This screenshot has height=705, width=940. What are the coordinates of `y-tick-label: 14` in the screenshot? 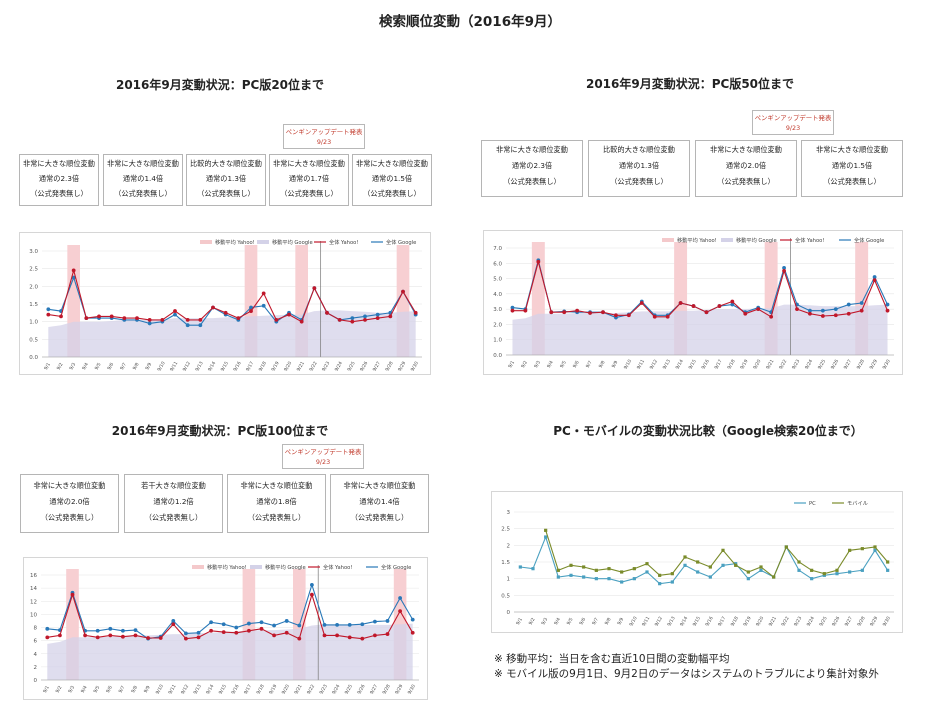 It's located at (33, 589).